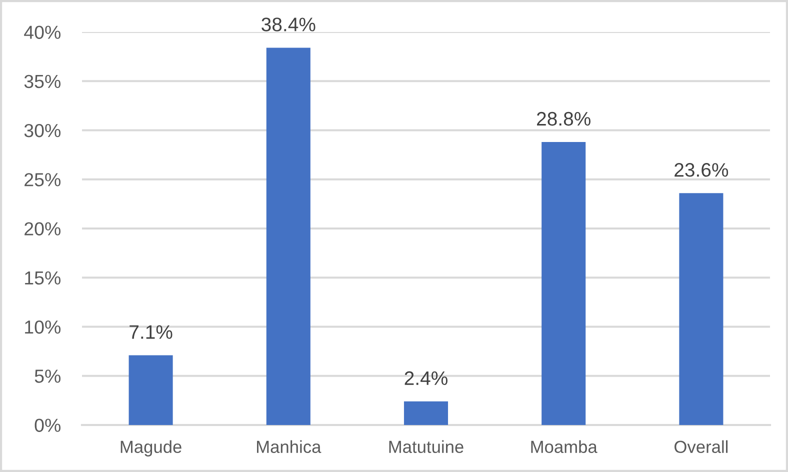 This screenshot has height=472, width=788. Describe the element at coordinates (701, 170) in the screenshot. I see `data-label: 23.6%` at that location.